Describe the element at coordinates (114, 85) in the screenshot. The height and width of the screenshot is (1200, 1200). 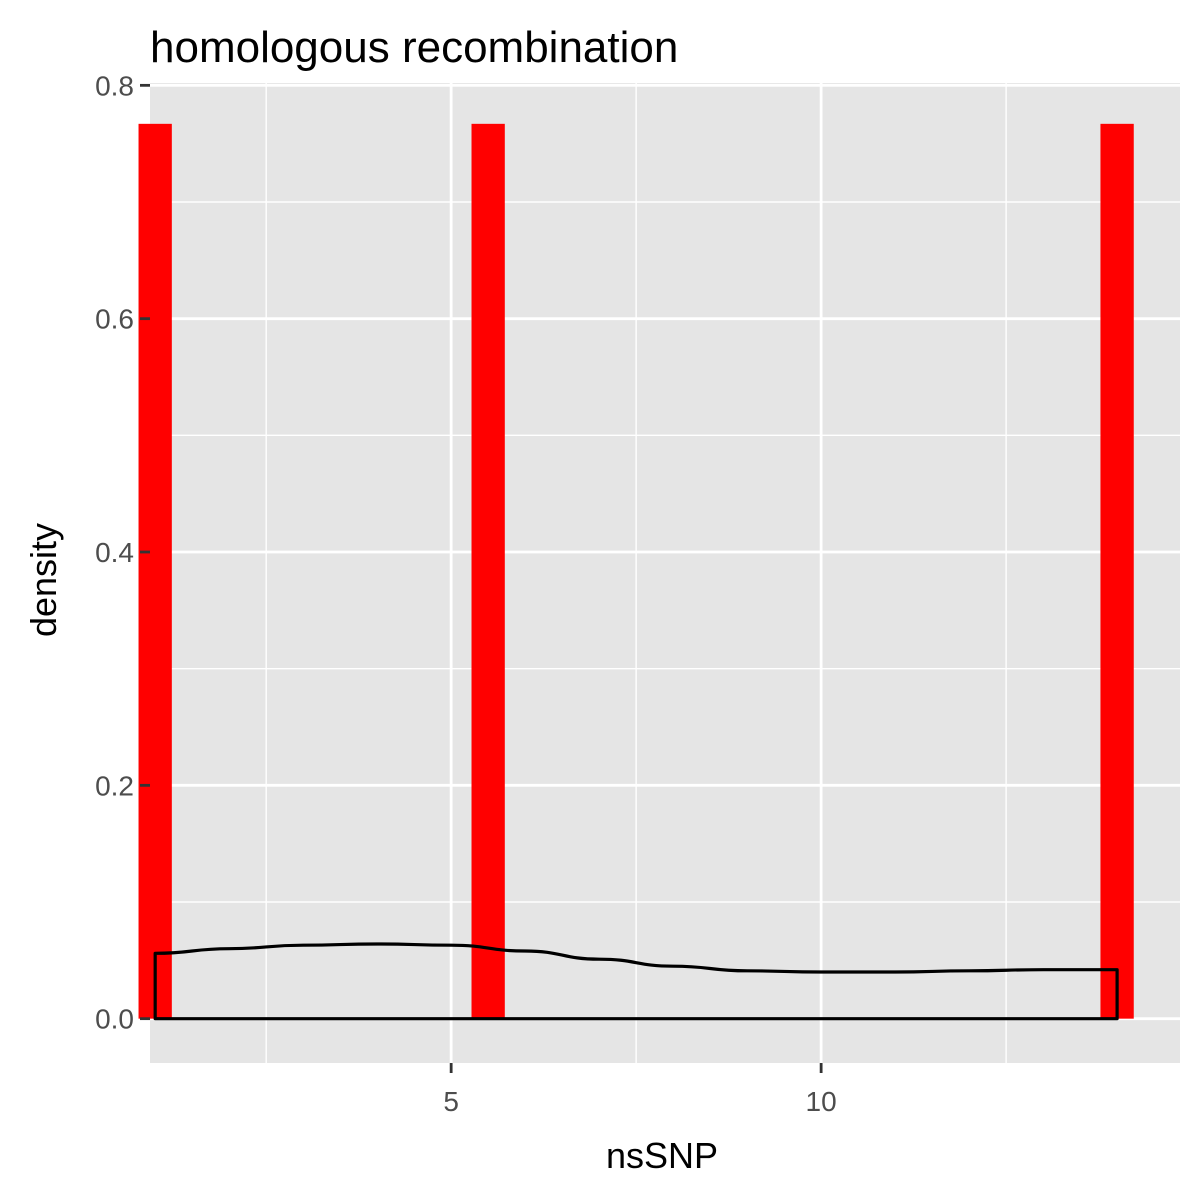
I see `y-tick-label: 0.8` at that location.